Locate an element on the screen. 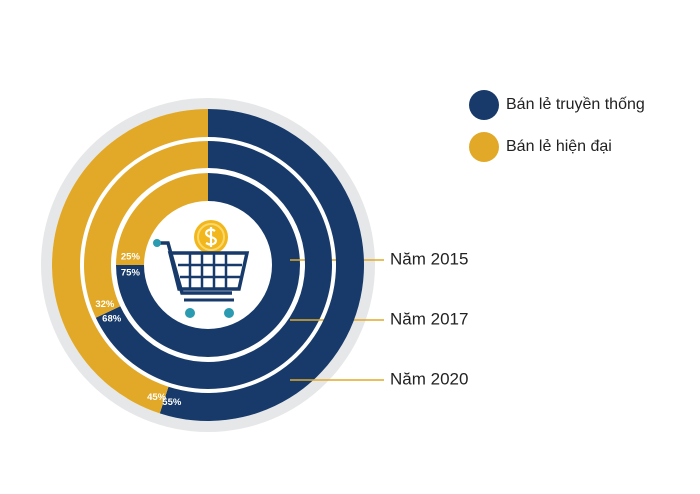 The image size is (700, 494). value-label: 32% is located at coordinates (105, 304).